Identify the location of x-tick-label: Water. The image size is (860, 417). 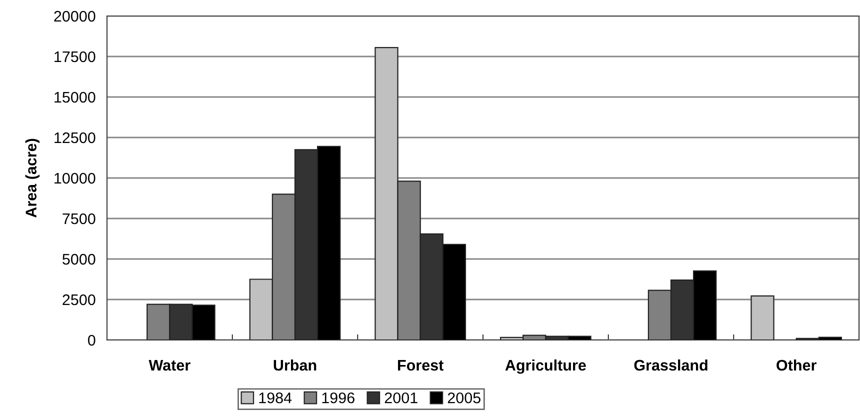
(169, 365).